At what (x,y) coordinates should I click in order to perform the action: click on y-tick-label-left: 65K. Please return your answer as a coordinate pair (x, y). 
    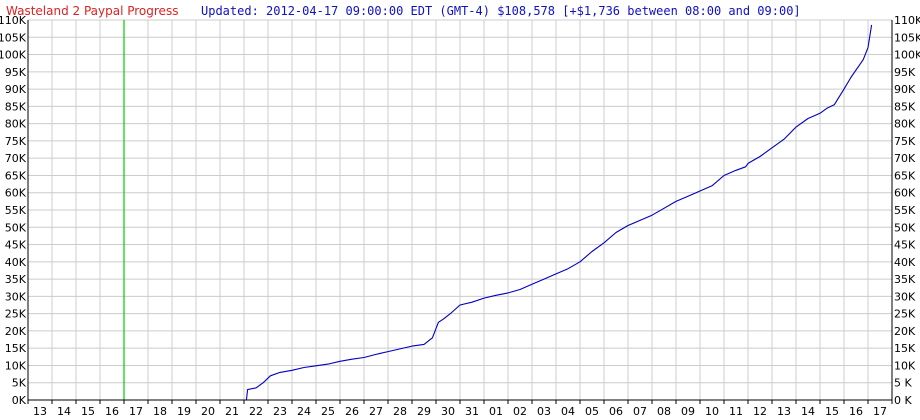
    Looking at the image, I should click on (16, 175).